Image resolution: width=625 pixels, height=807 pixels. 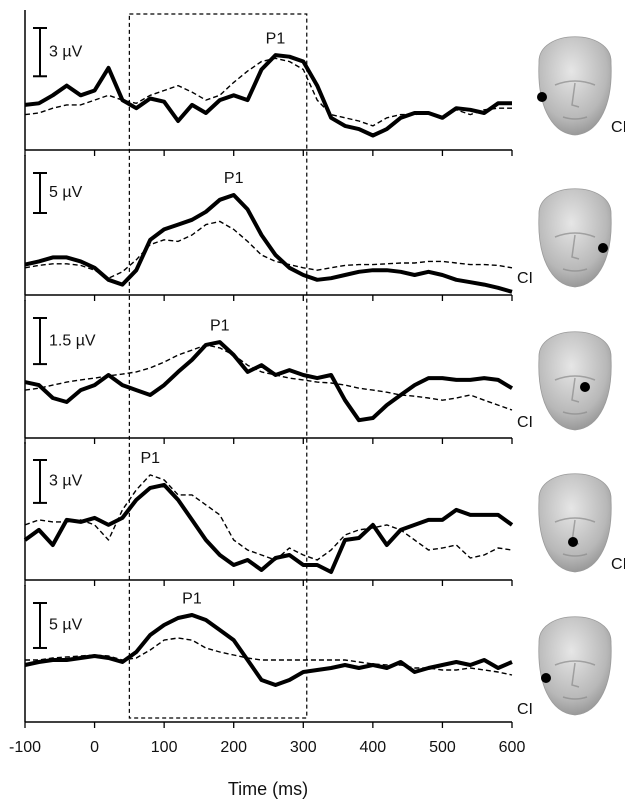 What do you see at coordinates (303, 747) in the screenshot?
I see `x-tick-label: 300` at bounding box center [303, 747].